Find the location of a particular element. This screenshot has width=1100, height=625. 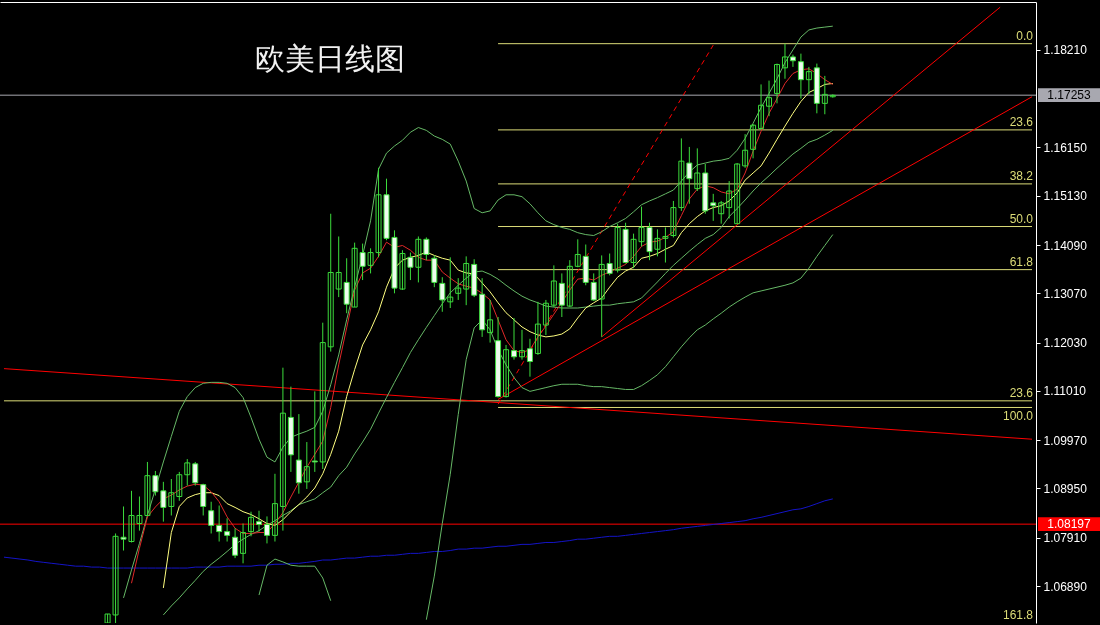

y-tick-label: 1.06890 is located at coordinates (1065, 586).